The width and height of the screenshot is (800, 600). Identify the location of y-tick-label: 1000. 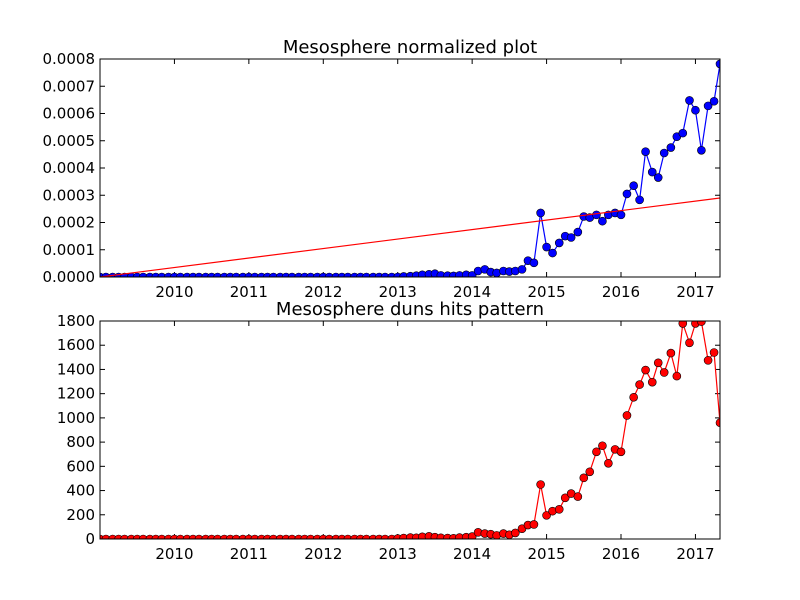
(76, 418).